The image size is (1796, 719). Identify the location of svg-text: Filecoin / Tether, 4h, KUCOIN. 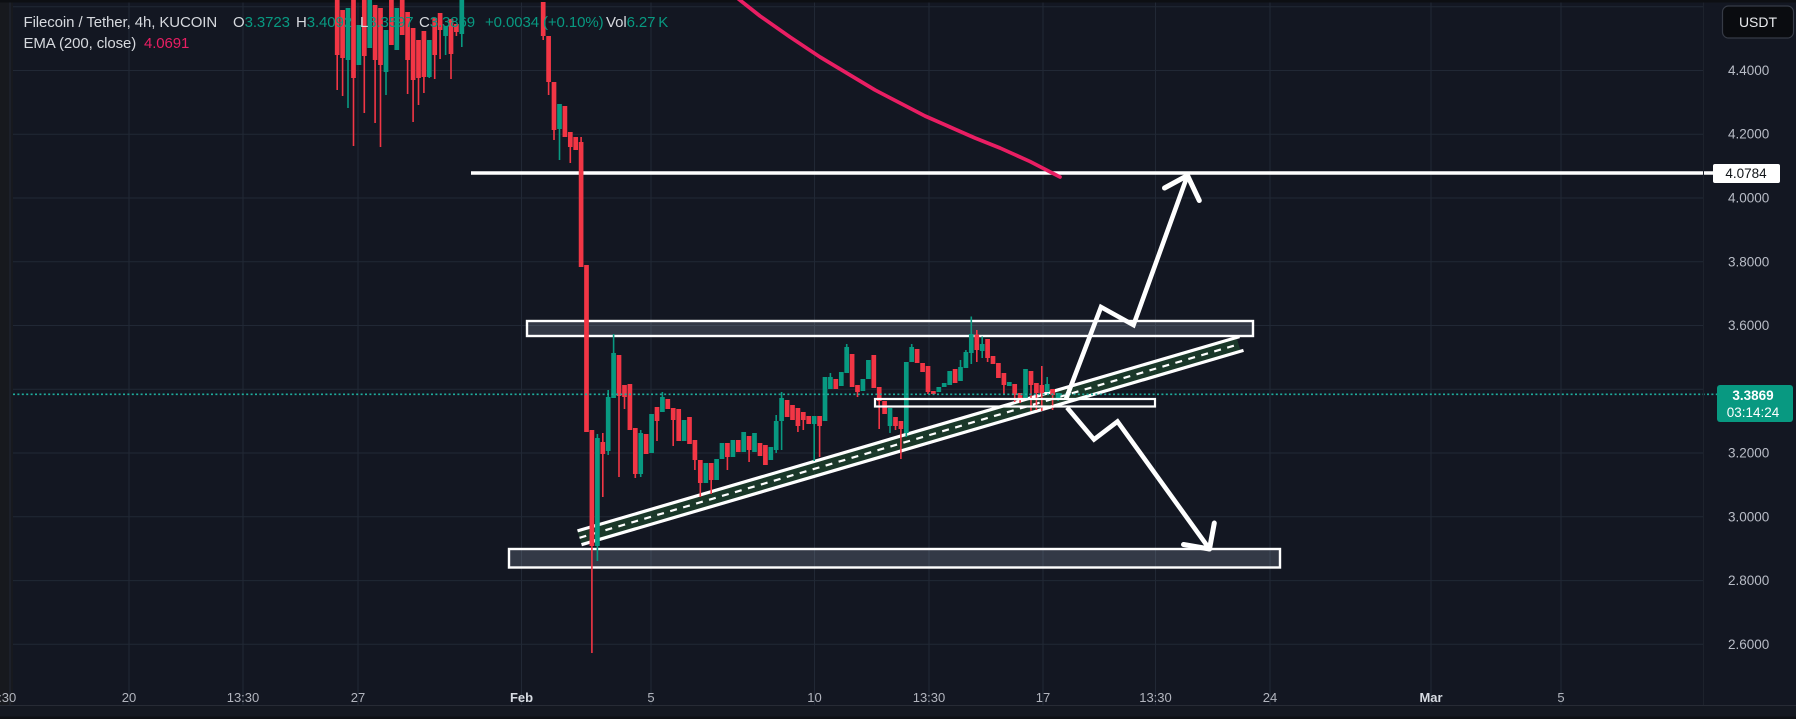
(121, 22).